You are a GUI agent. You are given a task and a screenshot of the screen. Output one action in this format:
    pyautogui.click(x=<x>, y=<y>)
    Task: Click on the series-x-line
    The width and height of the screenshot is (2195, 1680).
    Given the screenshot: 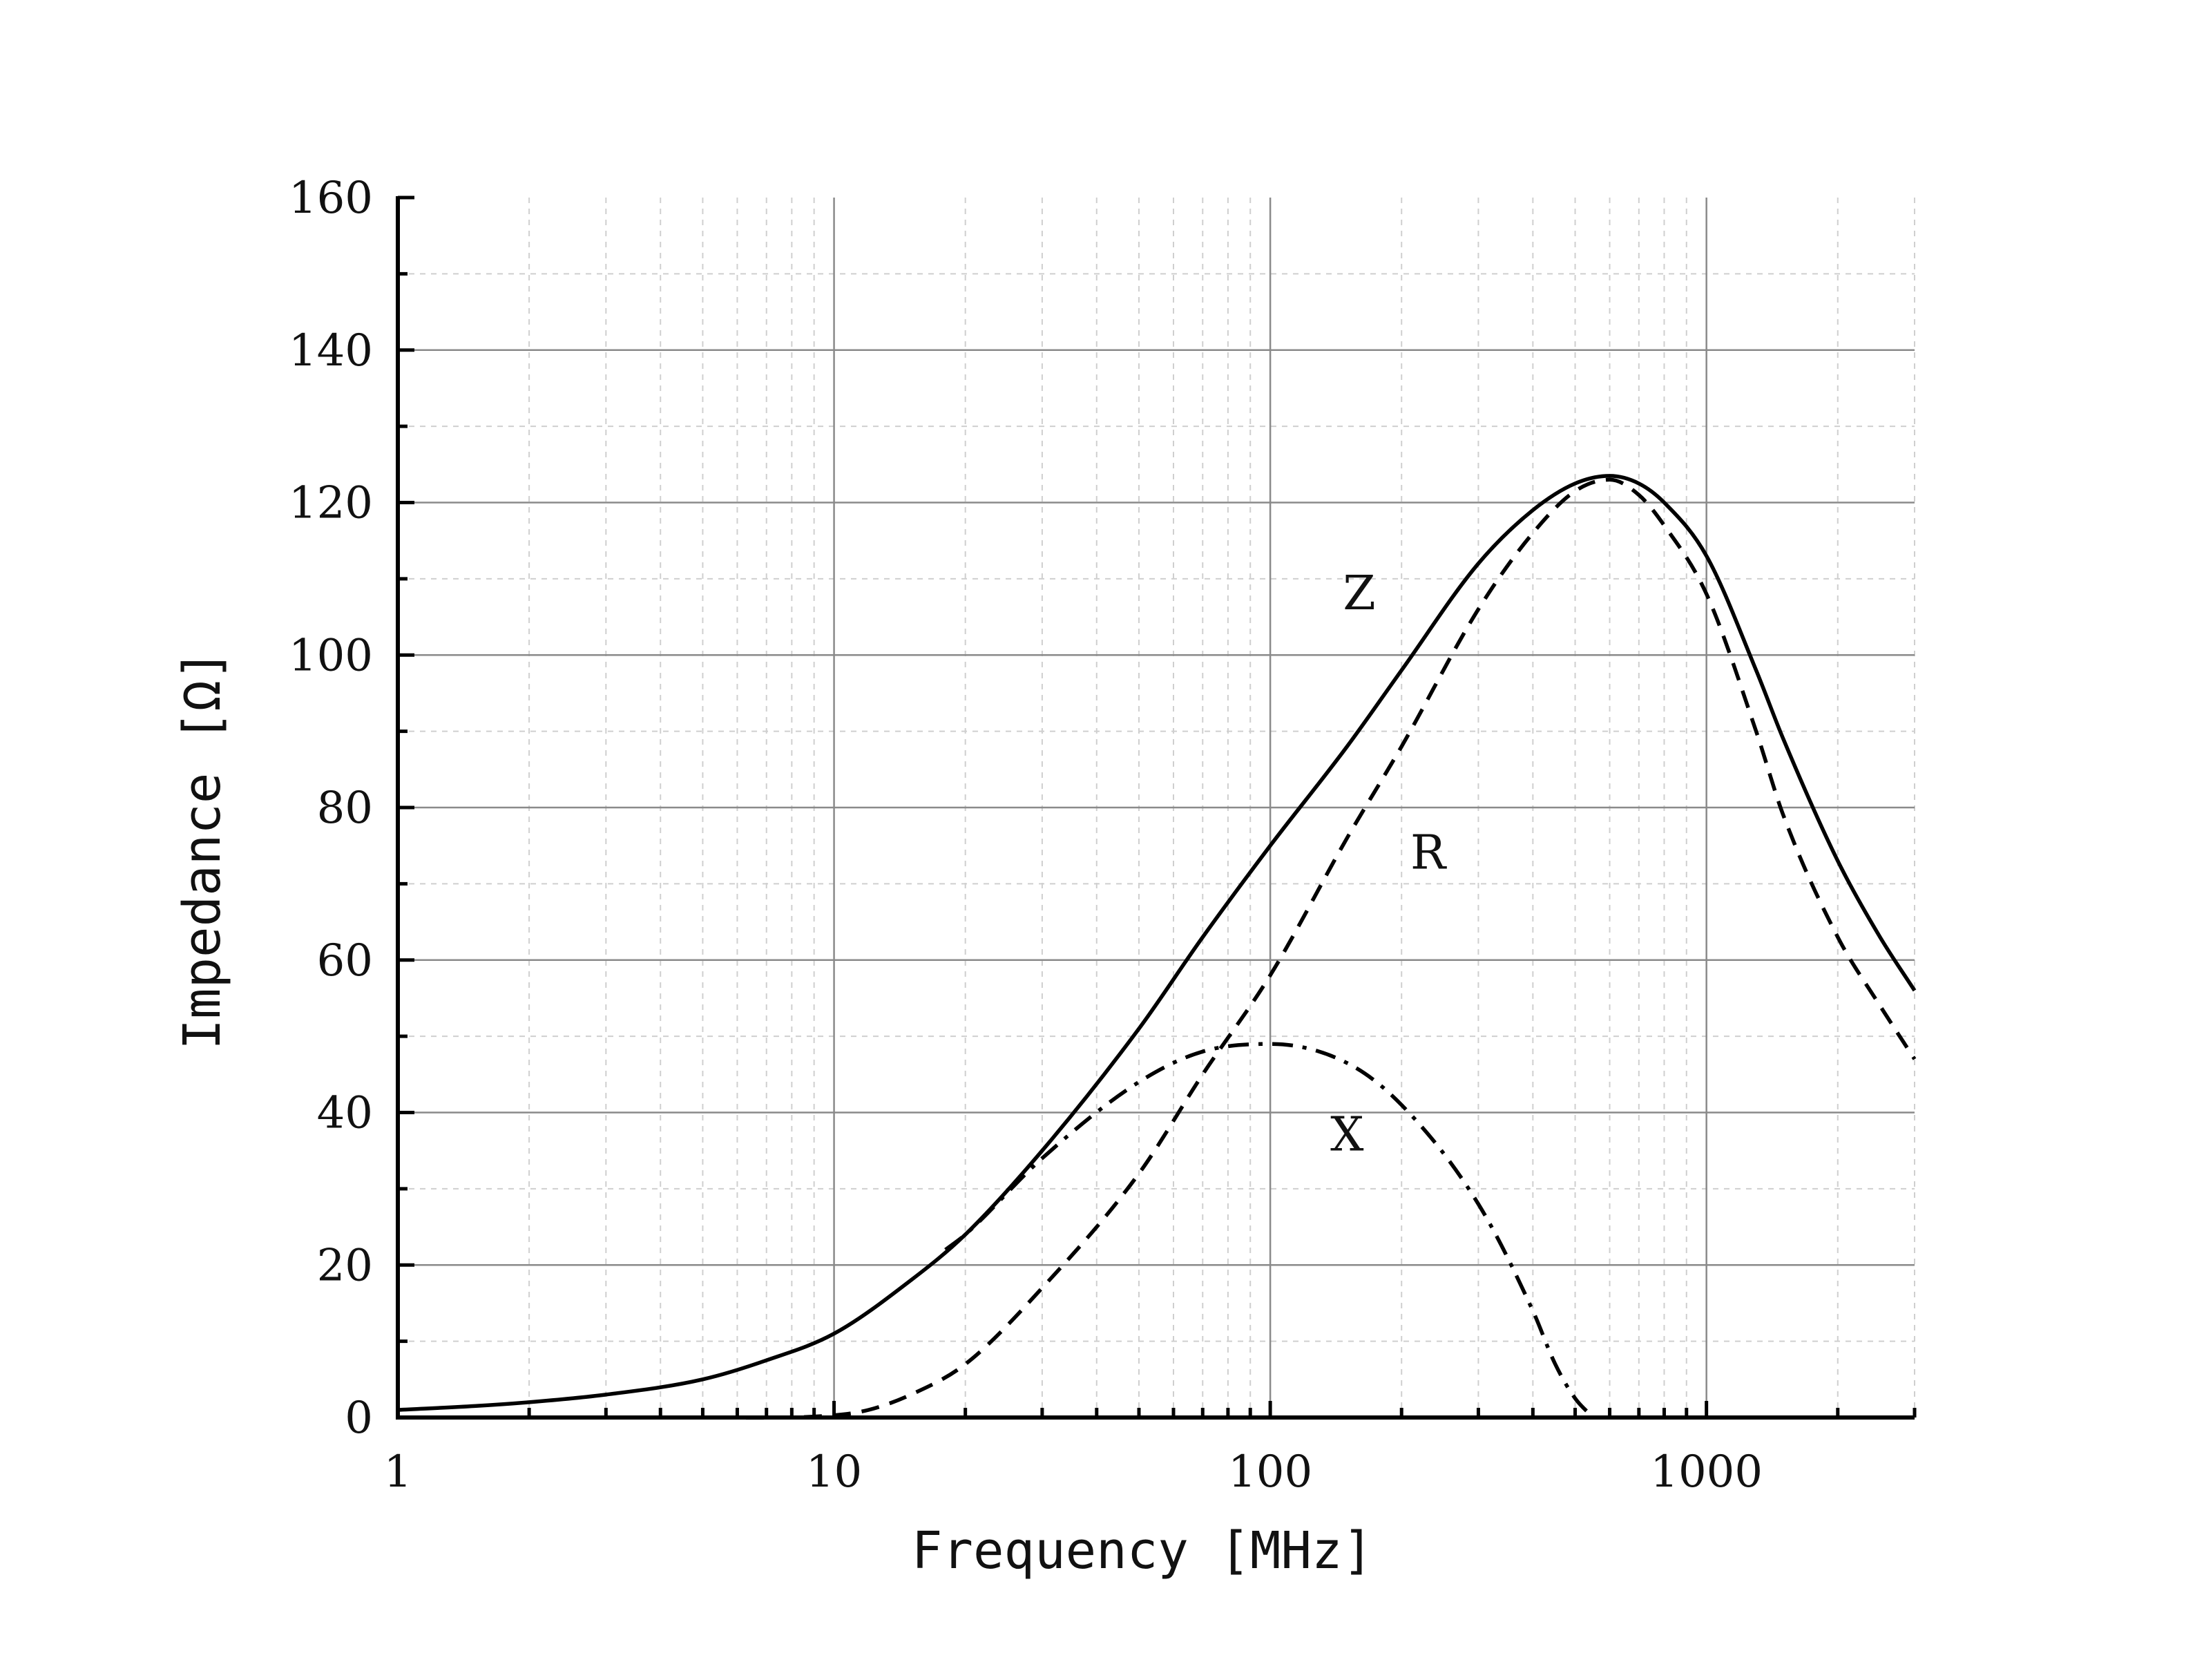 What is the action you would take?
    pyautogui.click(x=1269, y=1230)
    